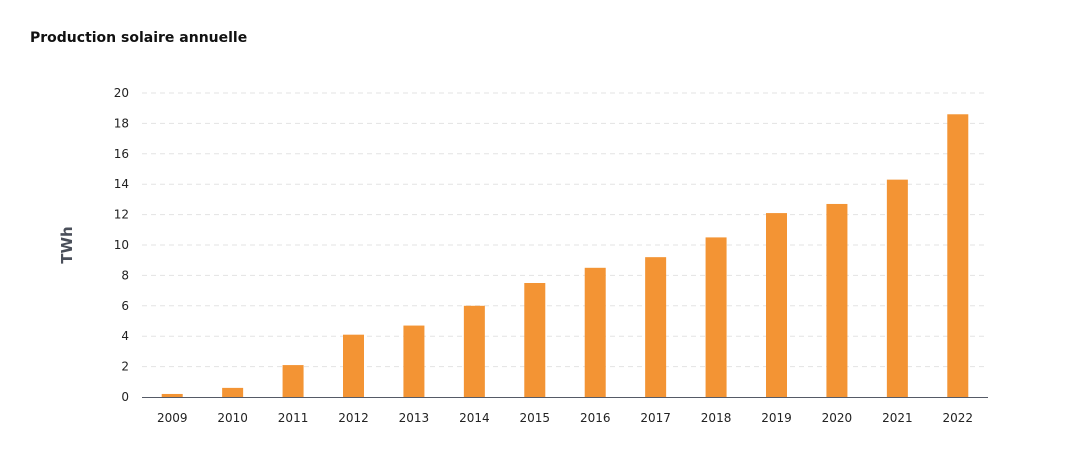 The height and width of the screenshot is (467, 1090). What do you see at coordinates (776, 305) in the screenshot?
I see `bar-2019` at bounding box center [776, 305].